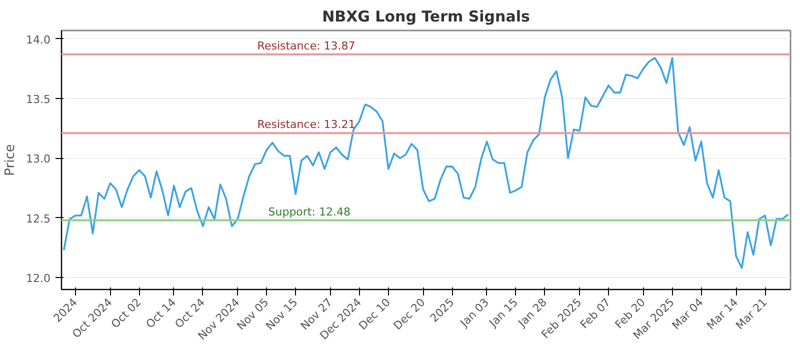  I want to click on y-tick-label: 13.5, so click(38, 99).